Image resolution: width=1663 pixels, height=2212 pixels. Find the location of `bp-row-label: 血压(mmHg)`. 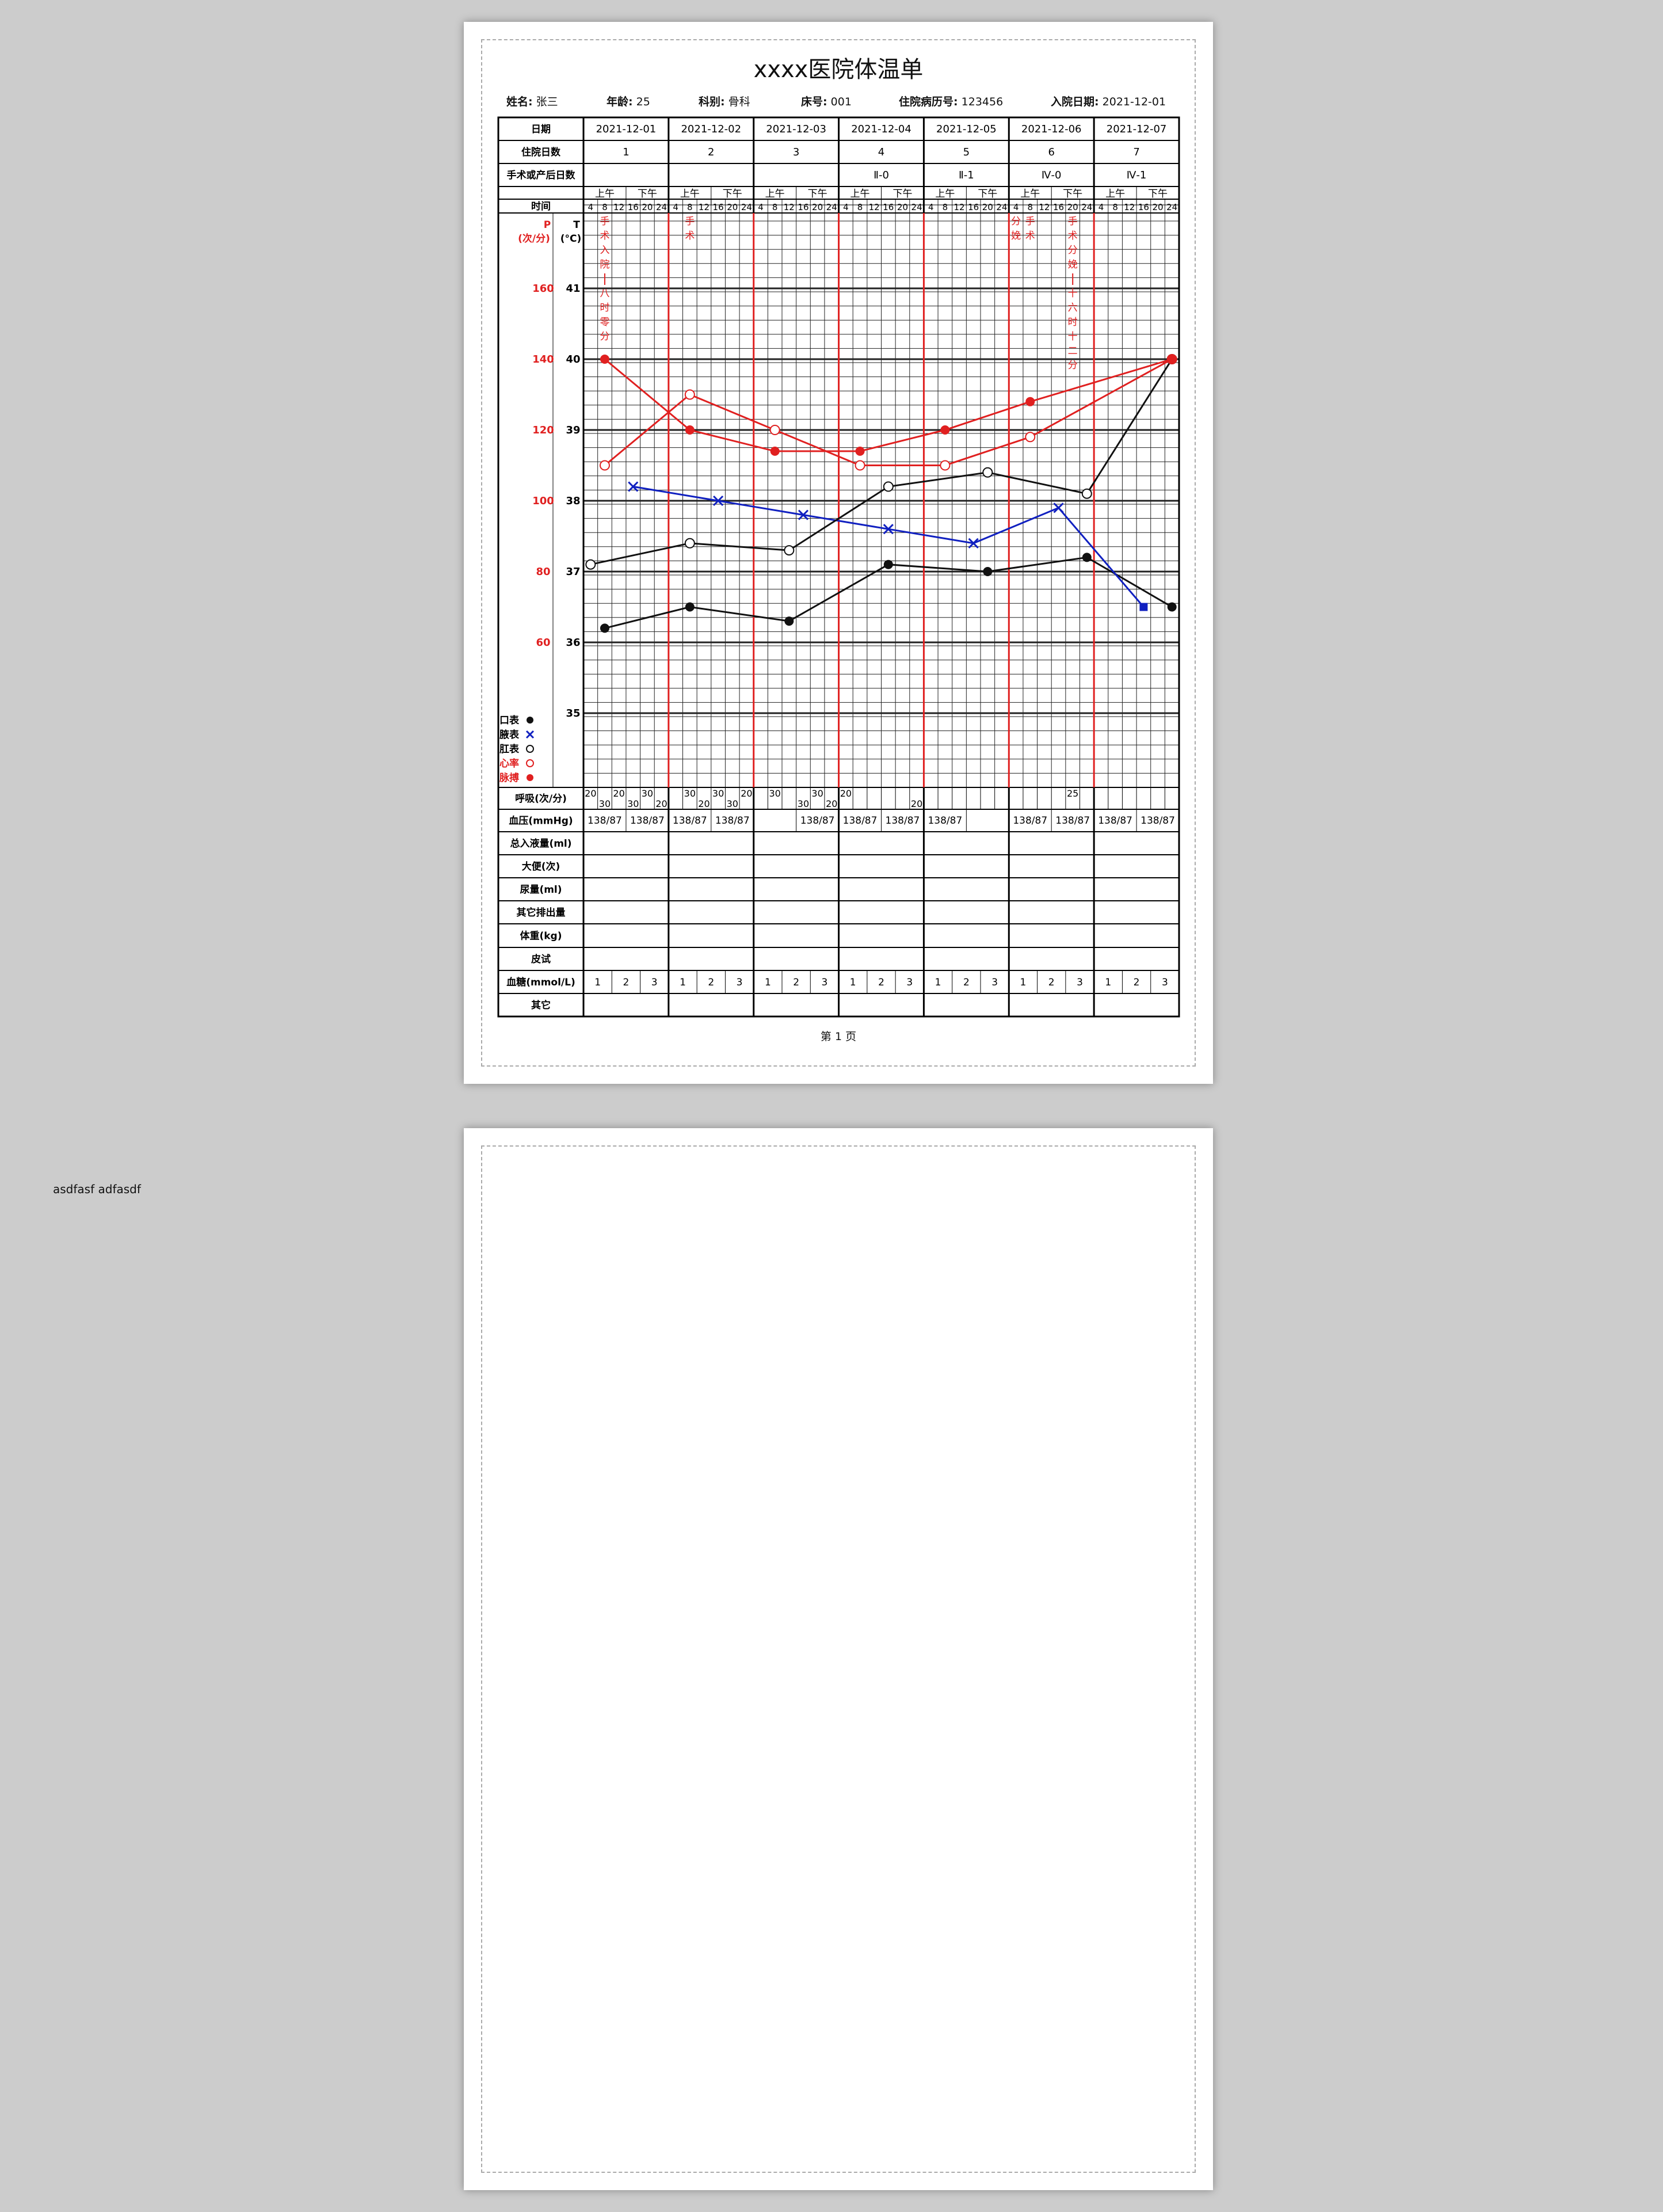

bp-row-label: 血压(mmHg) is located at coordinates (541, 821).